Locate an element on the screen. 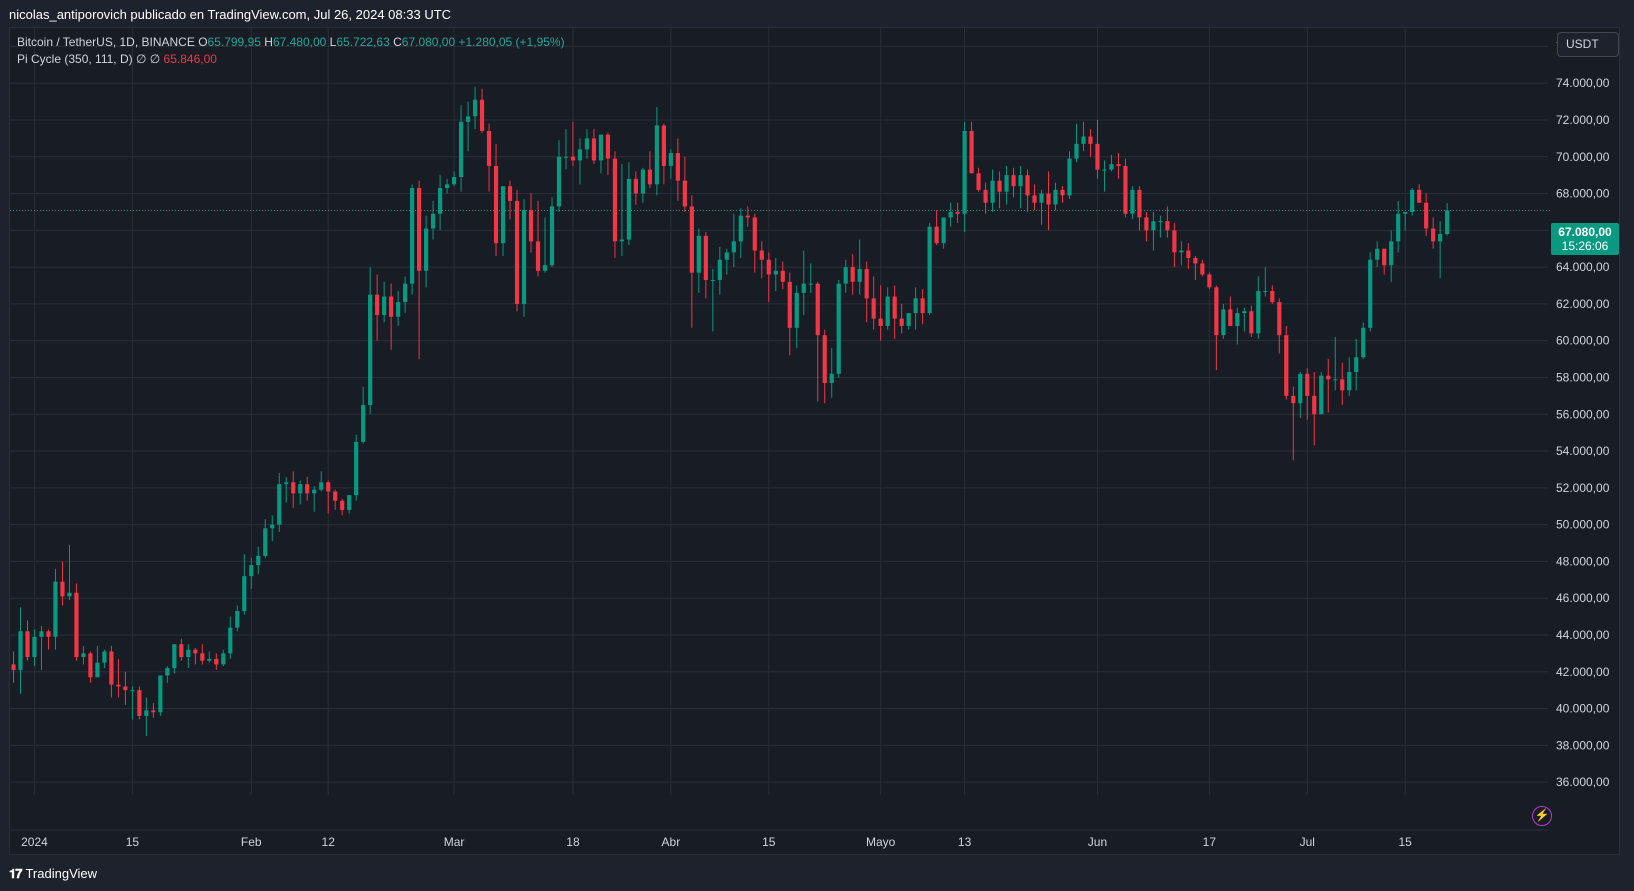 Image resolution: width=1634 pixels, height=891 pixels. y-tick-label: 70.000,00 is located at coordinates (1583, 157).